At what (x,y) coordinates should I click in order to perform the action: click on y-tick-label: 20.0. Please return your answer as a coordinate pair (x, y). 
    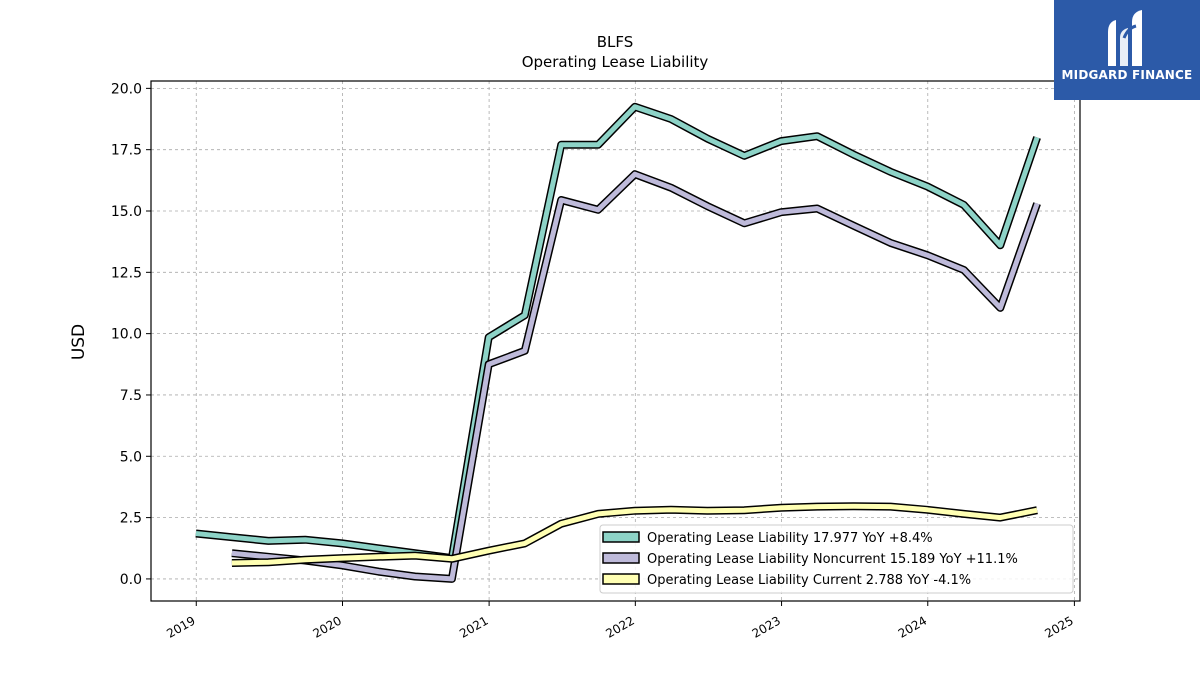
    Looking at the image, I should click on (126, 89).